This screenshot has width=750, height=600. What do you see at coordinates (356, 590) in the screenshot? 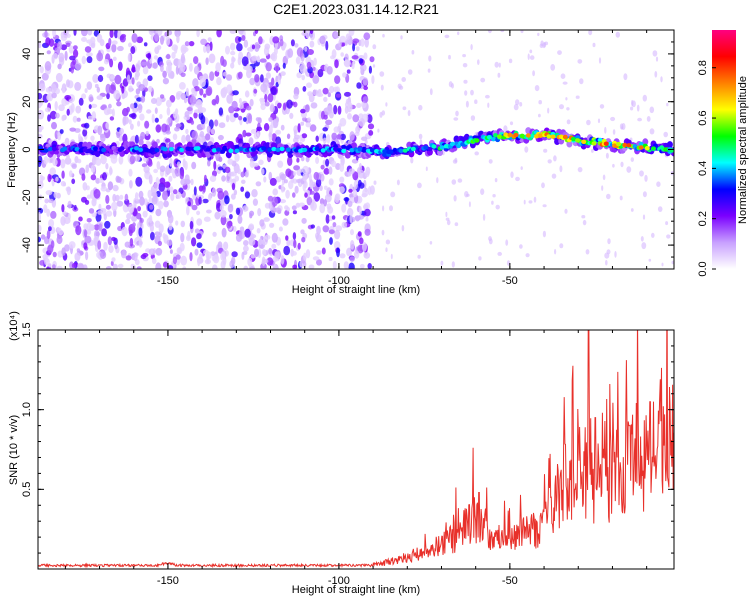
I see `snr-x-axis-label: Height of straight line (km)` at bounding box center [356, 590].